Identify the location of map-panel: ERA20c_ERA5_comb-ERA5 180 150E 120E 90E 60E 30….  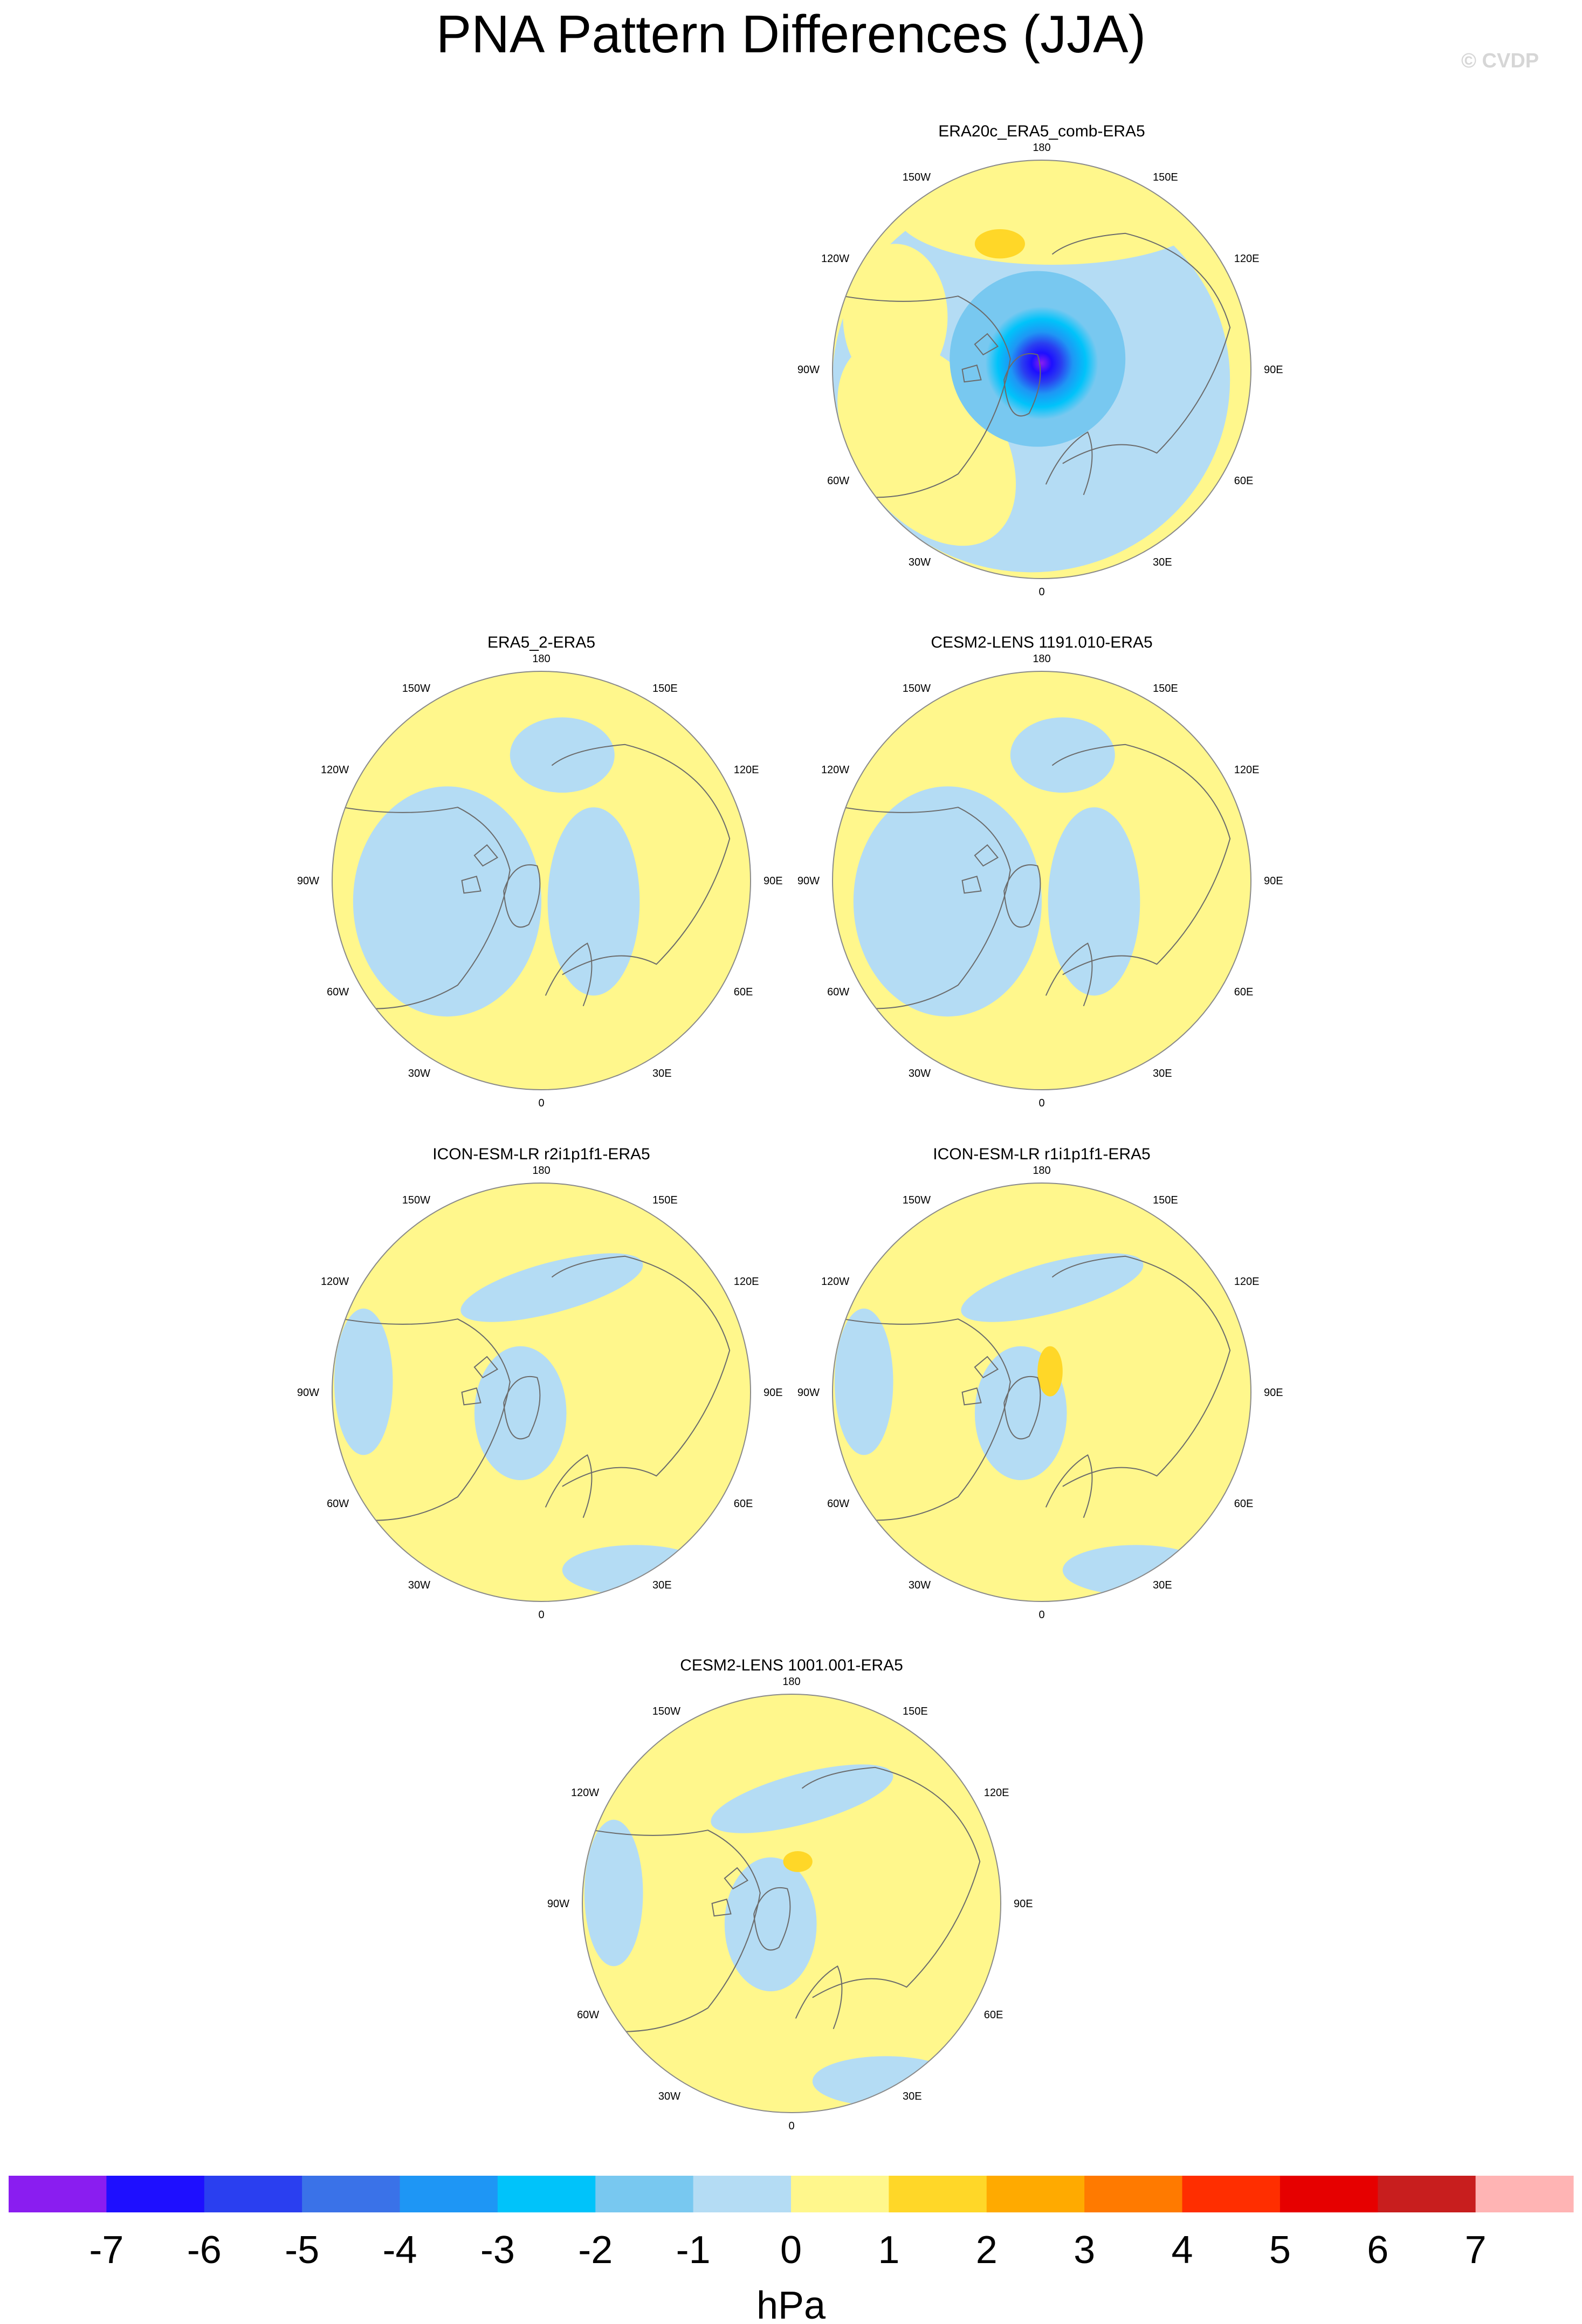
(1040, 360).